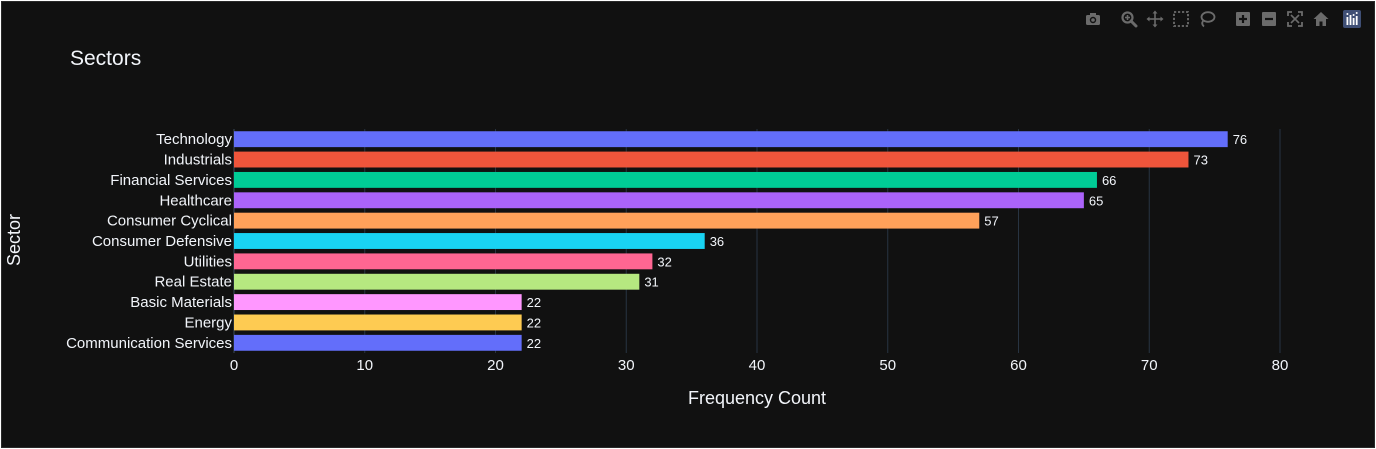  What do you see at coordinates (193, 282) in the screenshot?
I see `y-tick-label: Real Estate` at bounding box center [193, 282].